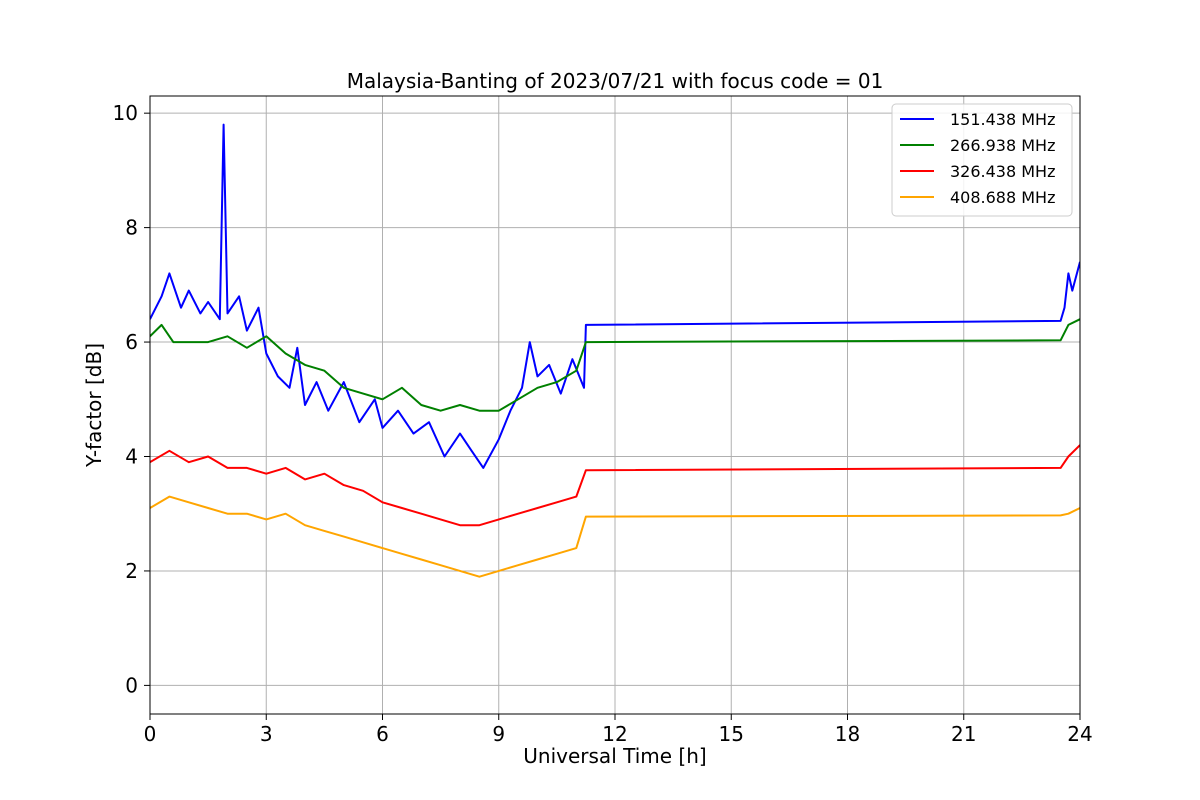  What do you see at coordinates (614, 734) in the screenshot?
I see `x-tick-label: 12` at bounding box center [614, 734].